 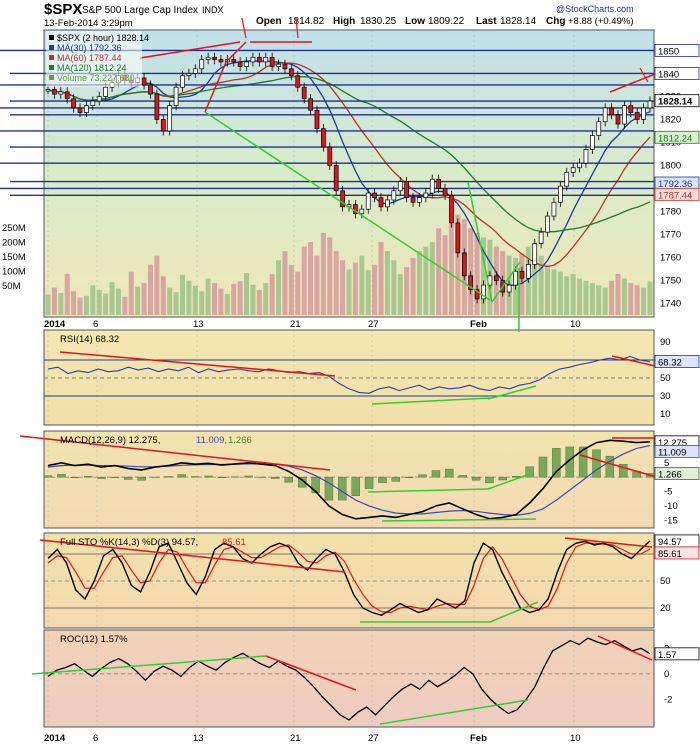 I want to click on macd-hist-label: 1.266, so click(x=240, y=440).